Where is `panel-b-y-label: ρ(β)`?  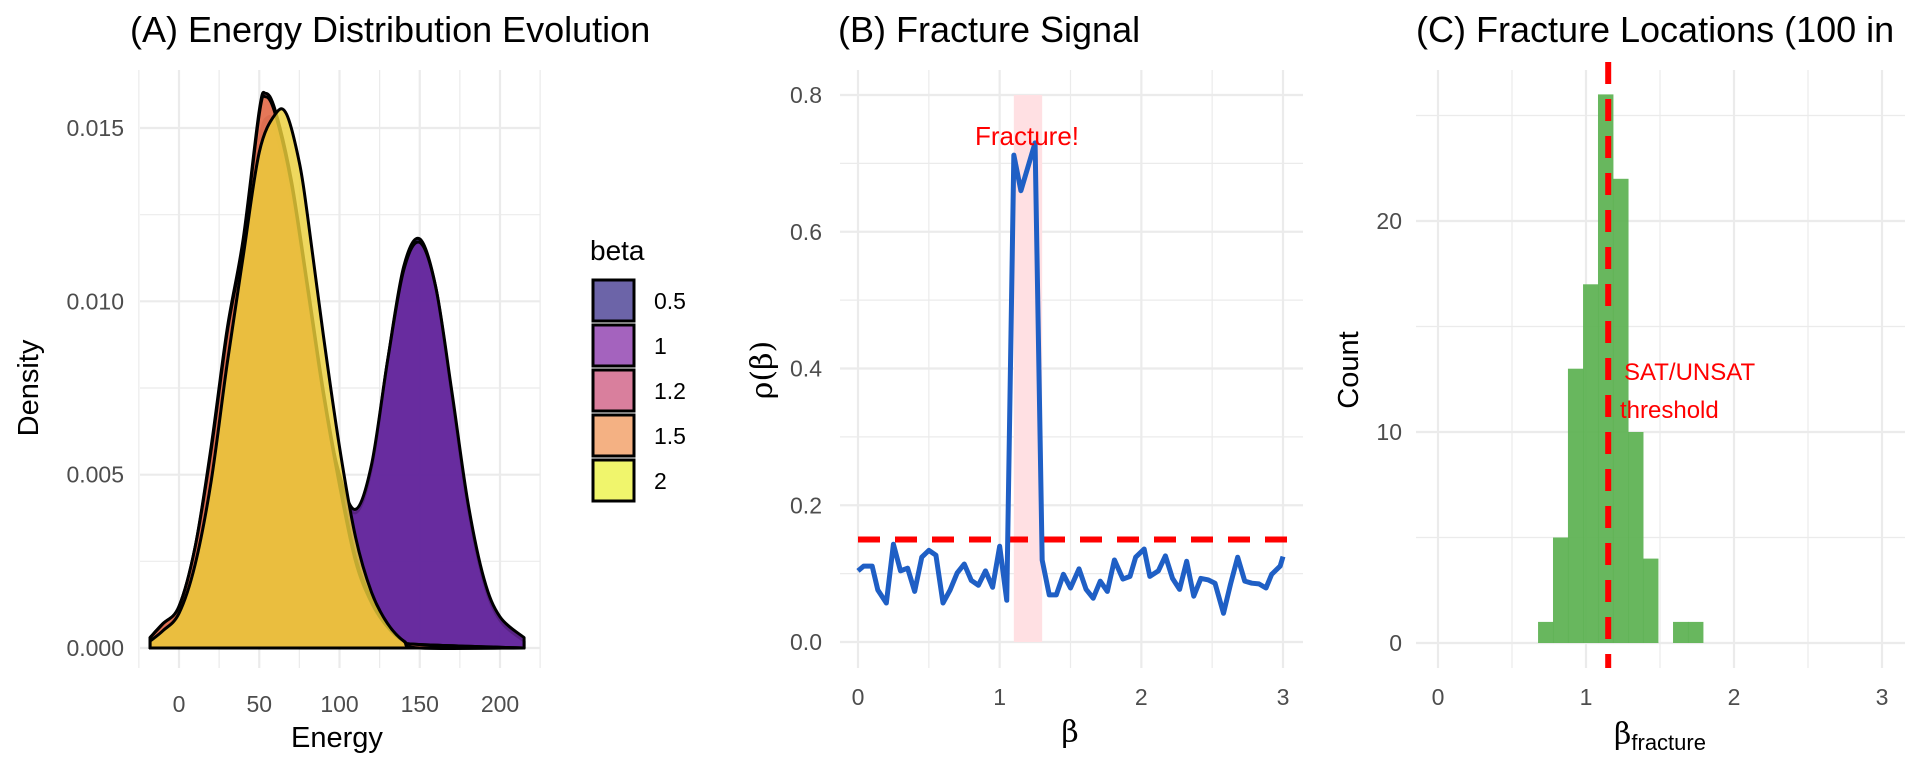
panel-b-y-label: ρ(β) is located at coordinates (762, 370).